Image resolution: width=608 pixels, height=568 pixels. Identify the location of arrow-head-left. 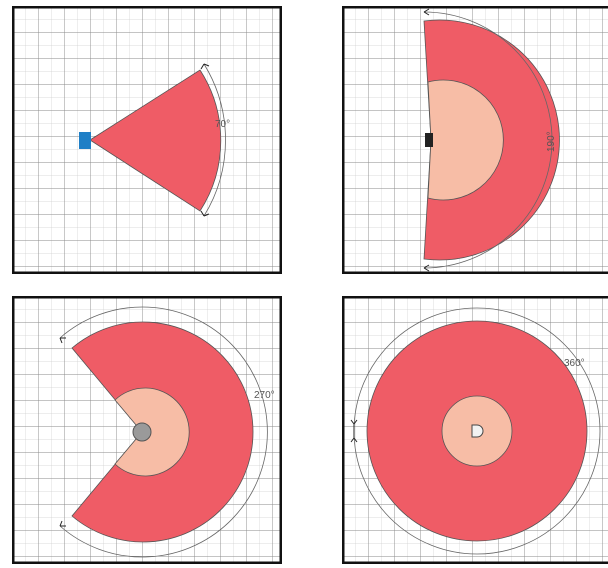
(354, 431).